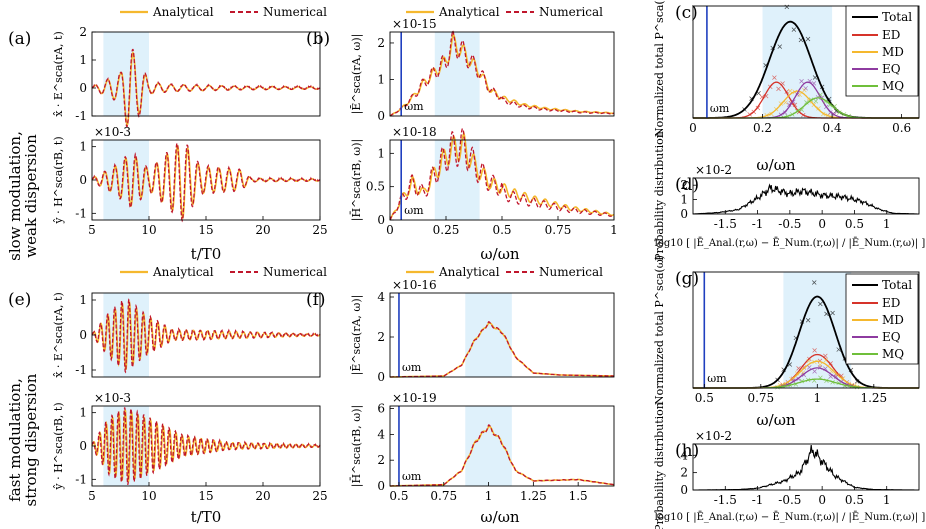 The image size is (926, 529). I want to click on legend-bottom-mid: Analytical Numerical, so click(504, 272).